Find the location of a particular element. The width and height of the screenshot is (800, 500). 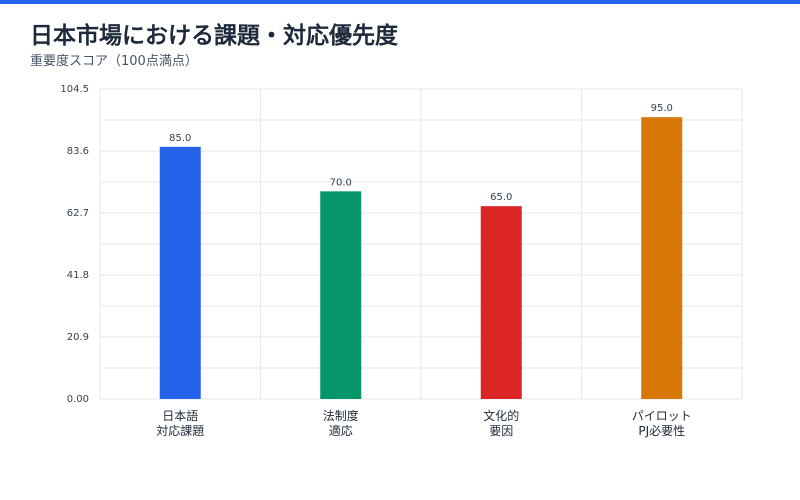

x-category-label: パイロット PJ必要性 is located at coordinates (662, 423).